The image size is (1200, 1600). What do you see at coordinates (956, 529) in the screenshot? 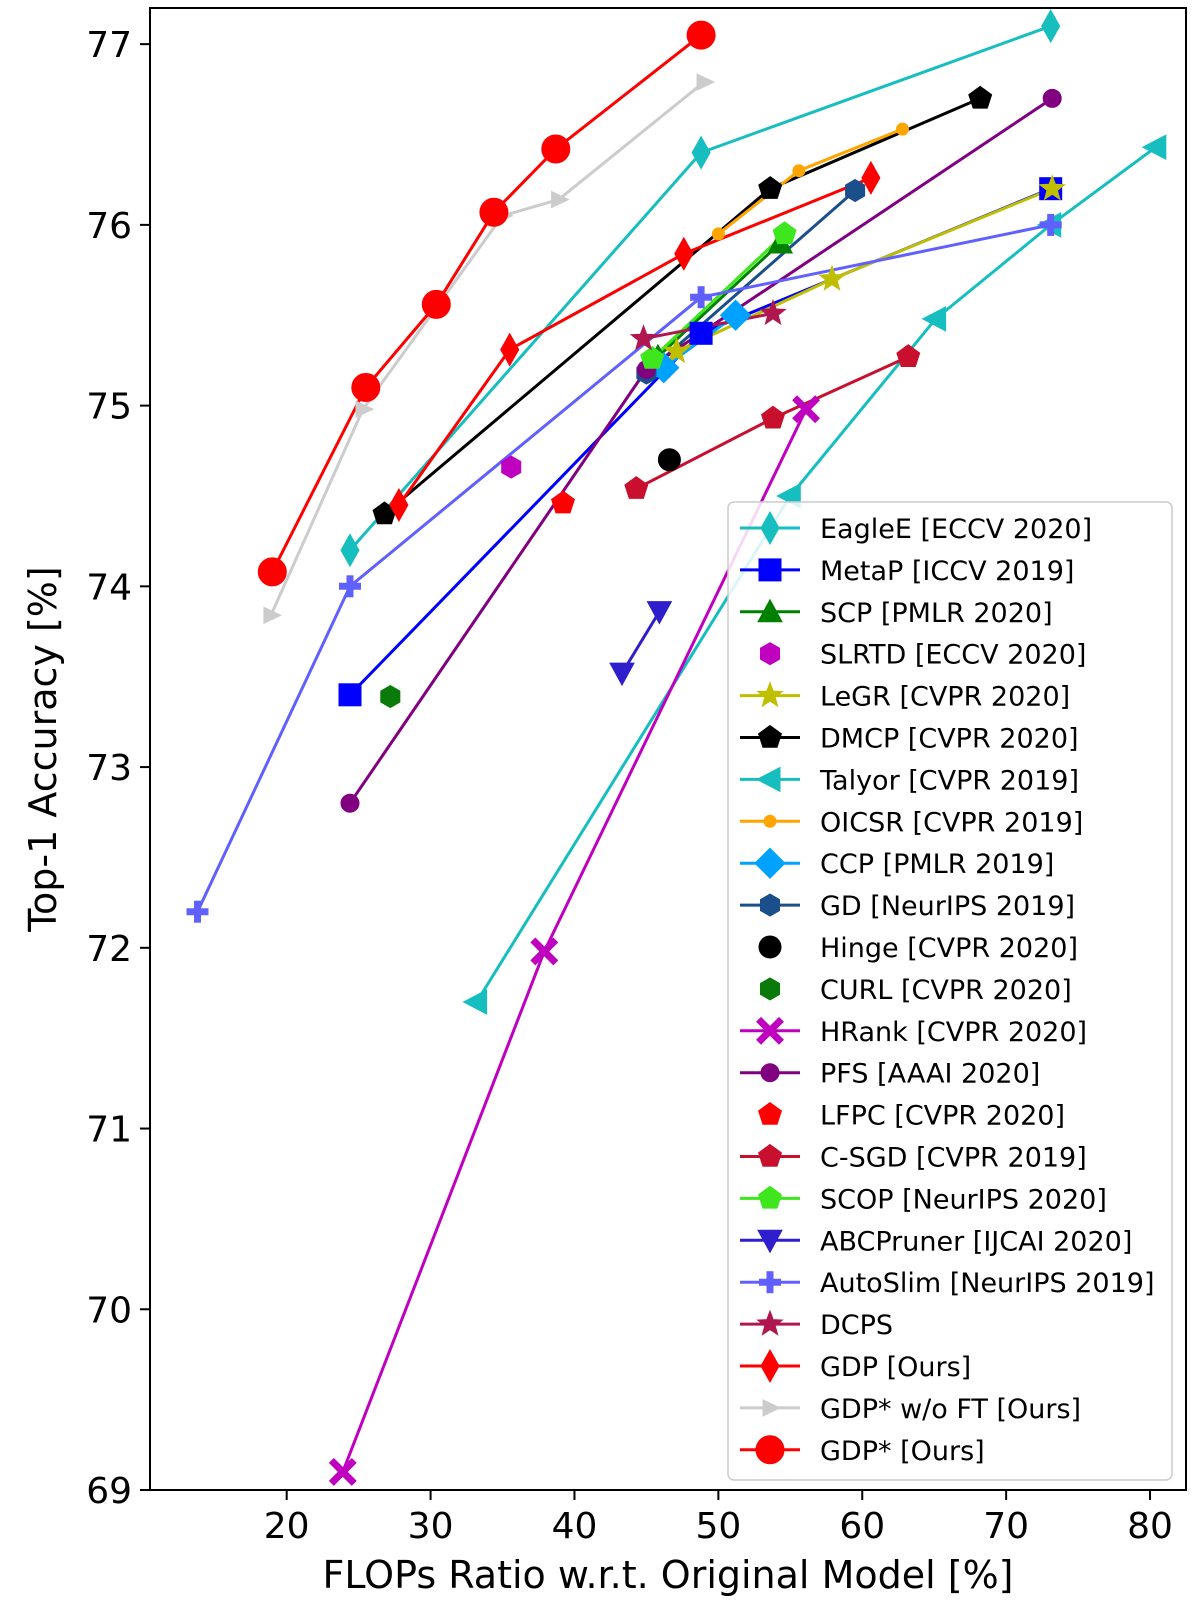
I see `legend-label: EagleE [ECCV 2020]` at bounding box center [956, 529].